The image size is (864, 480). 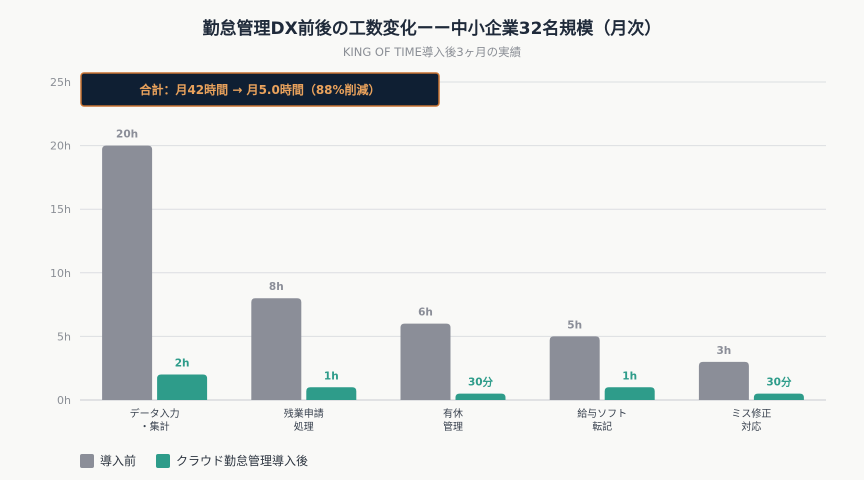 What do you see at coordinates (64, 336) in the screenshot?
I see `y-tick-label: 5h` at bounding box center [64, 336].